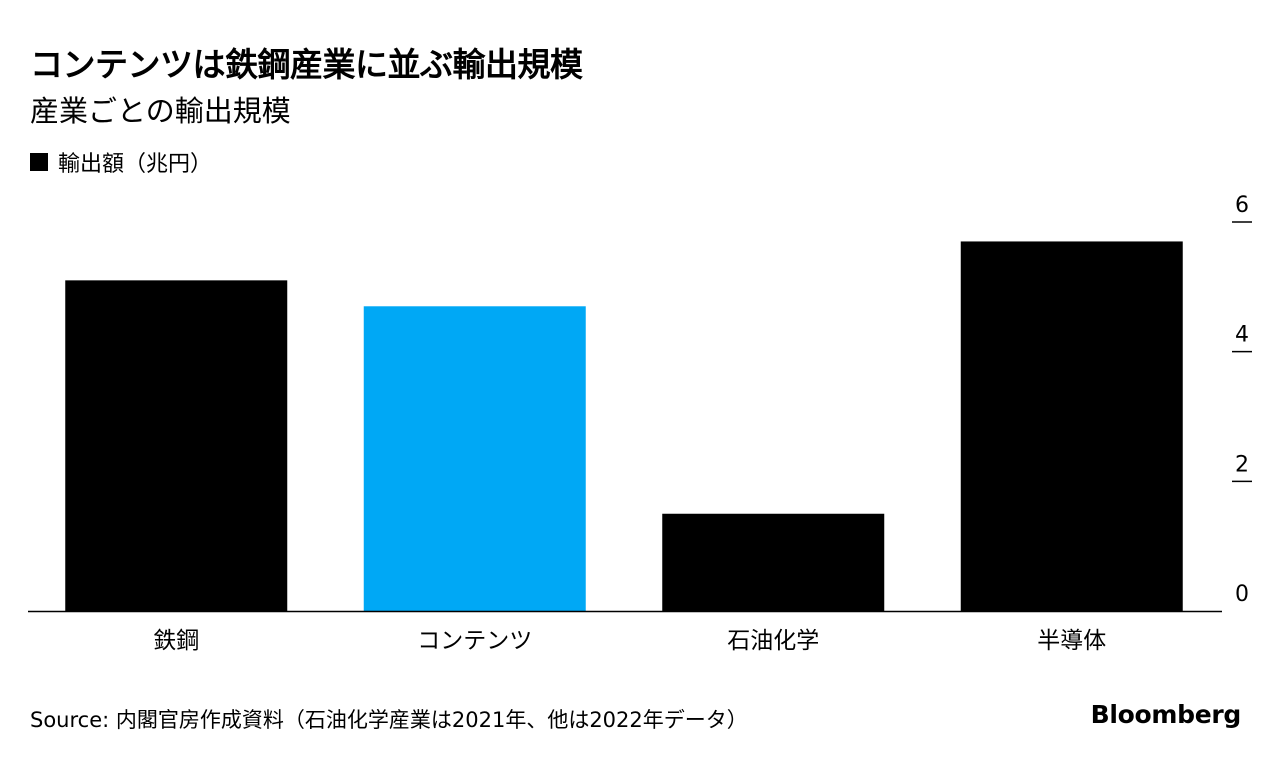  I want to click on legend-swatch, so click(39, 162).